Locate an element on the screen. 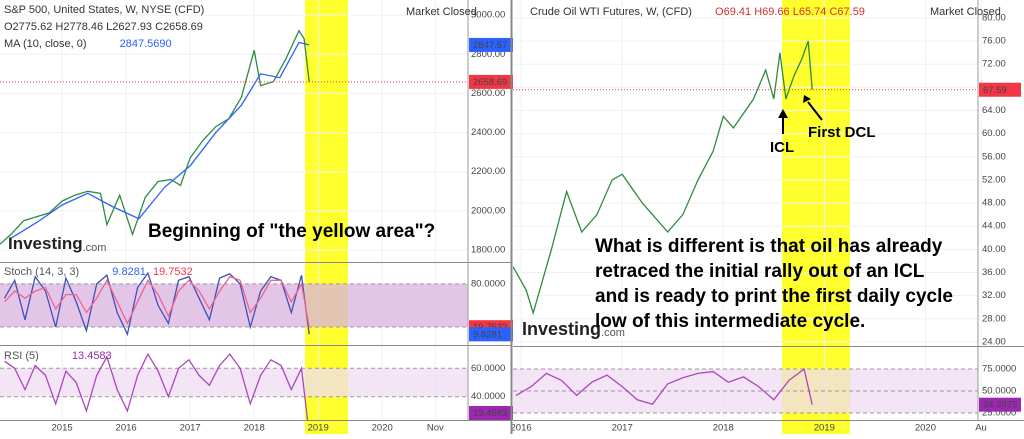 Image resolution: width=1024 pixels, height=439 pixels. x-tick-label: 2020 is located at coordinates (925, 428).